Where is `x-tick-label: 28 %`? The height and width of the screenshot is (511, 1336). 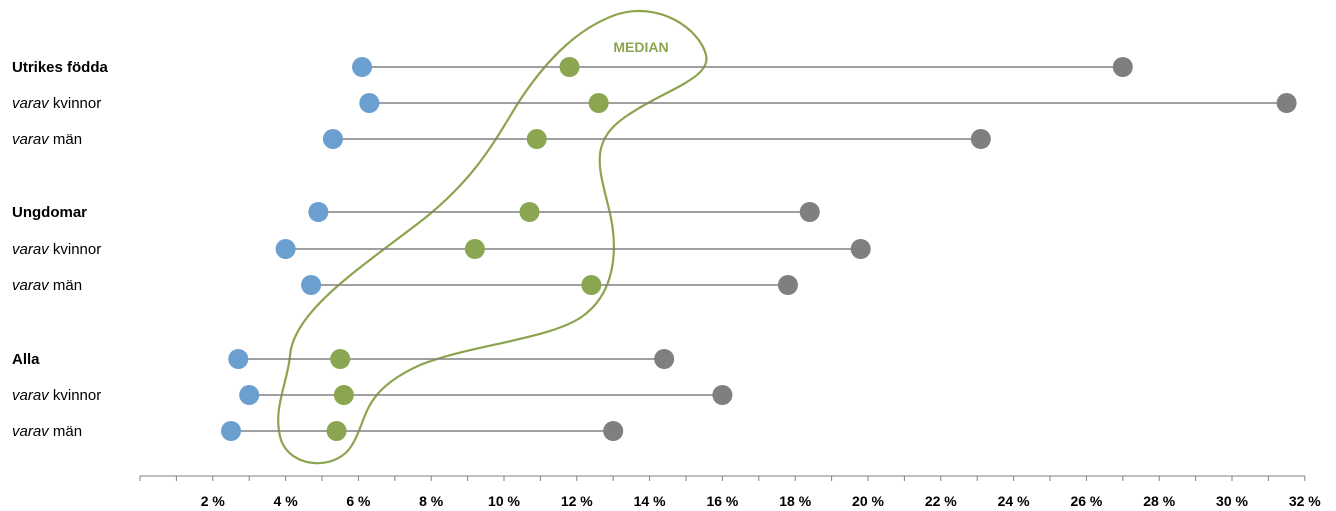
x-tick-label: 28 % is located at coordinates (1159, 501).